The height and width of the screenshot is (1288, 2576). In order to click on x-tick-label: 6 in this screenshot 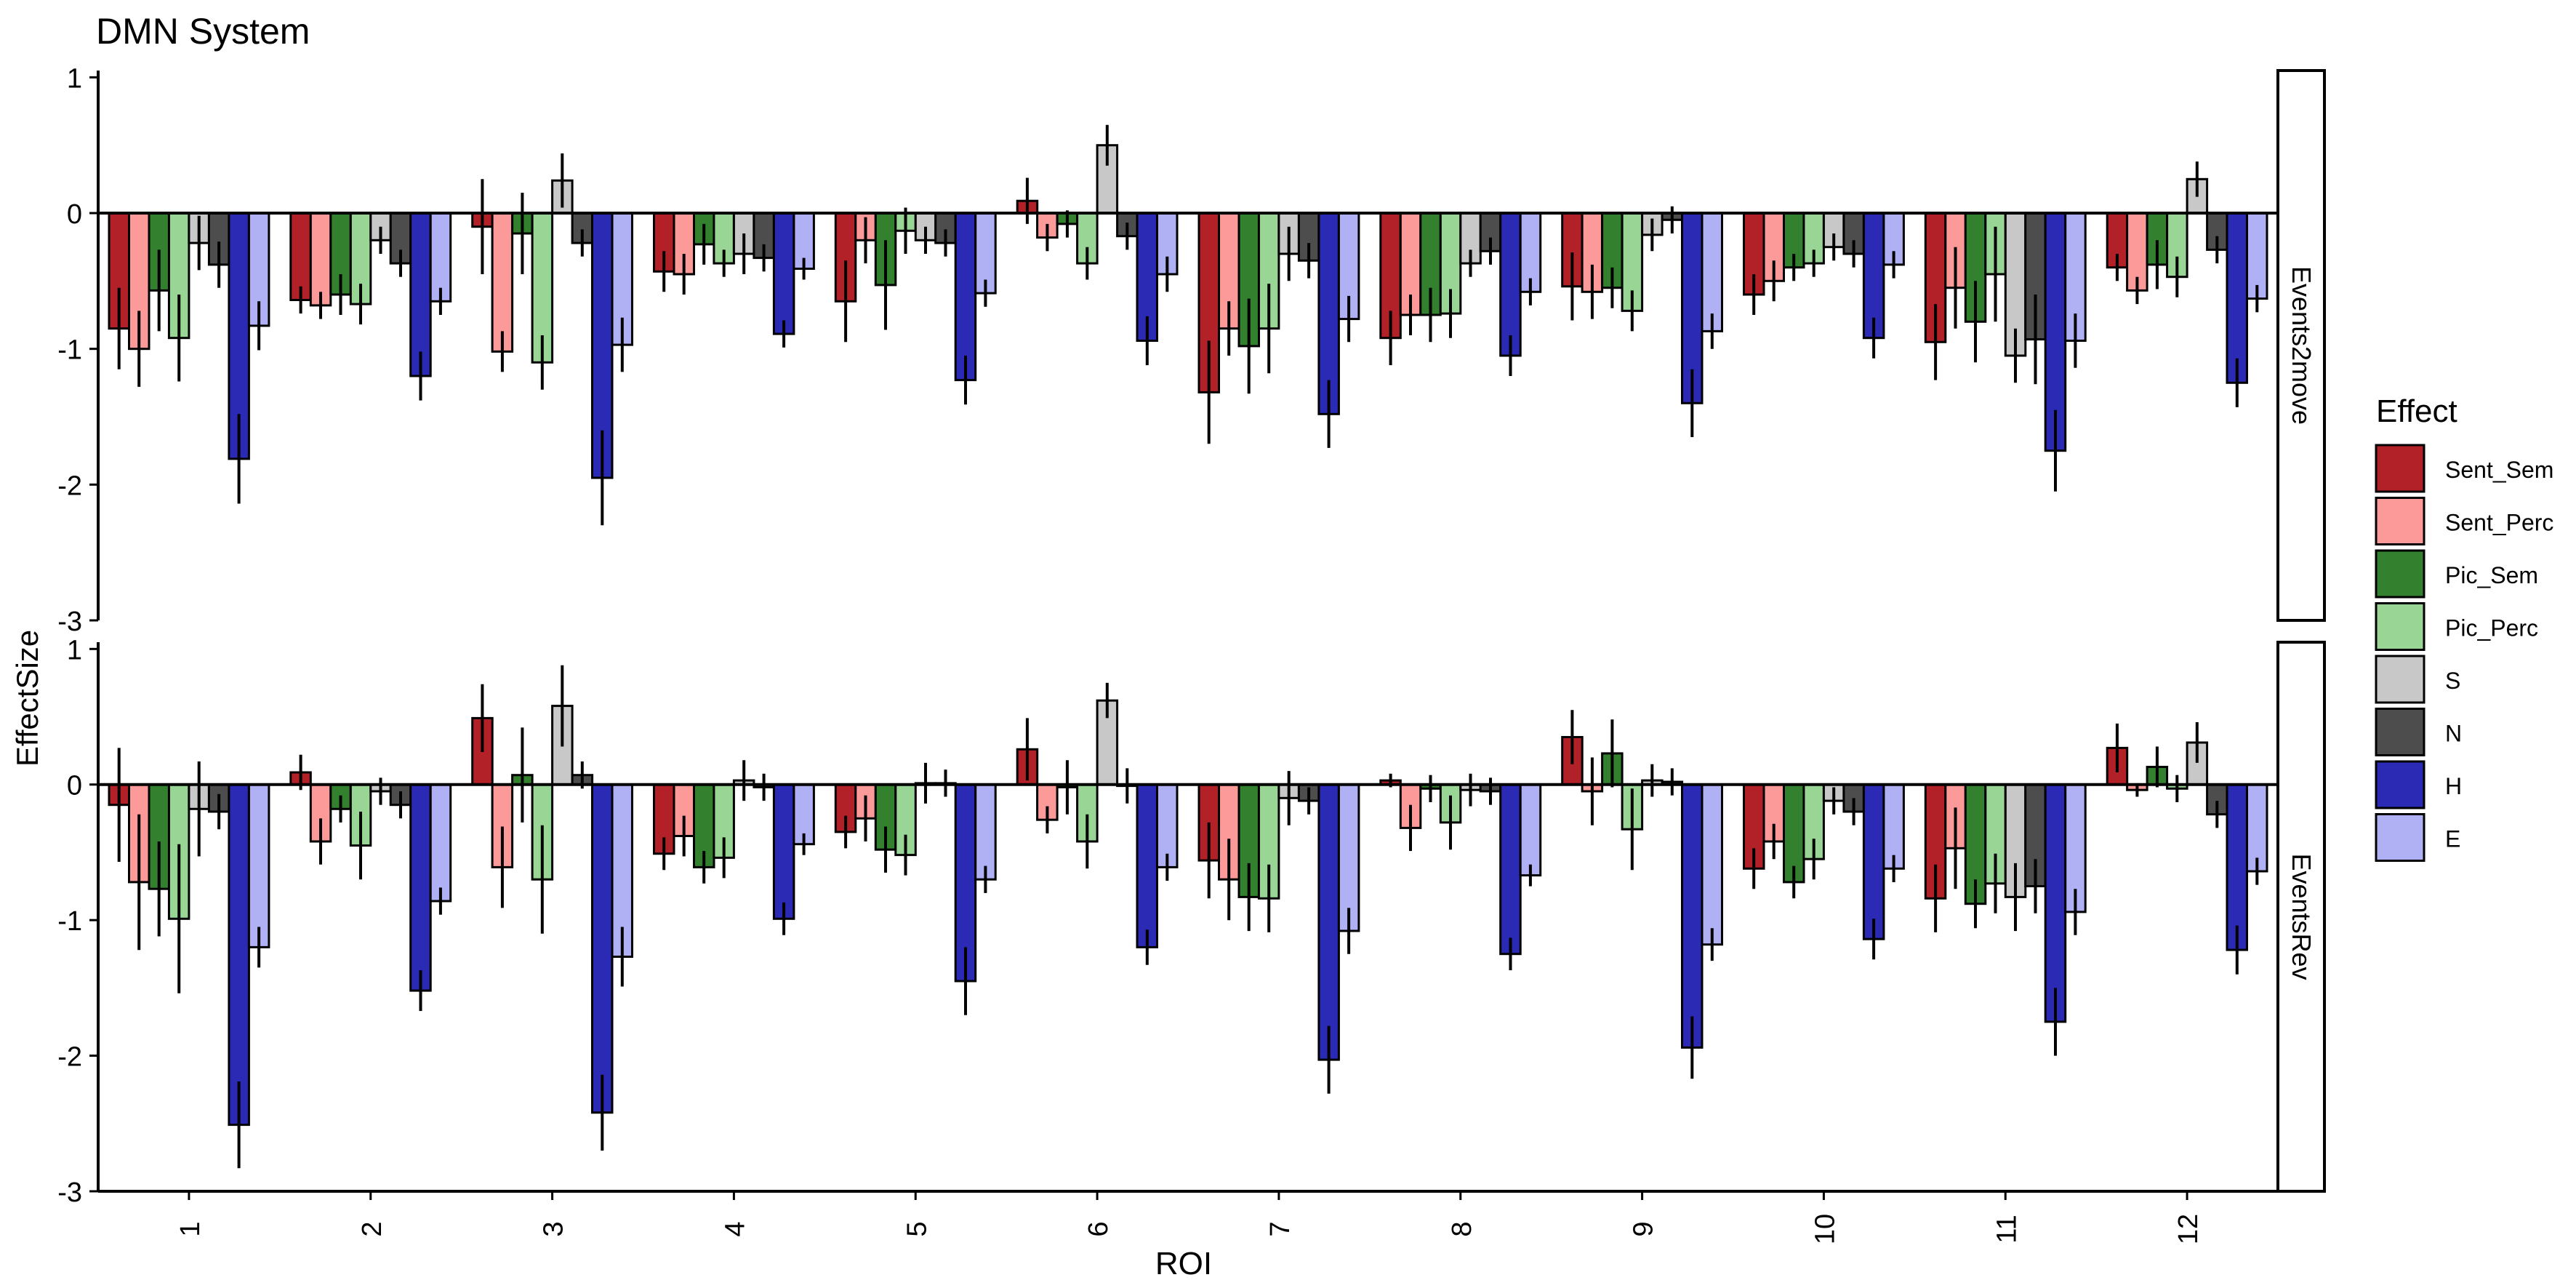, I will do `click(1098, 1228)`.